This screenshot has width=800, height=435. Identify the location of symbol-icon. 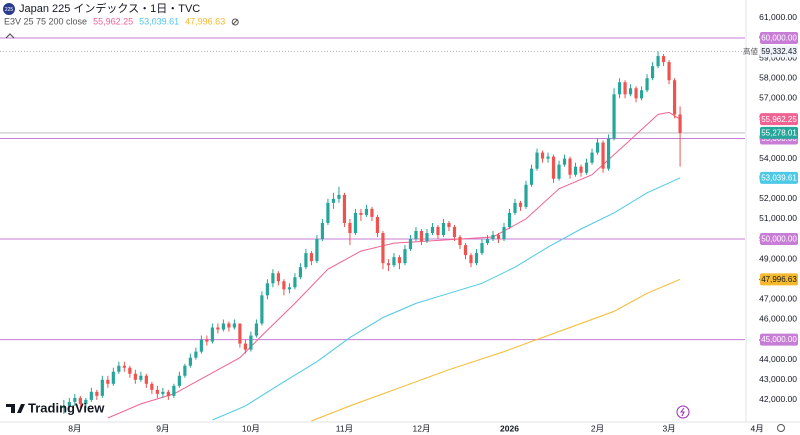
(9, 9).